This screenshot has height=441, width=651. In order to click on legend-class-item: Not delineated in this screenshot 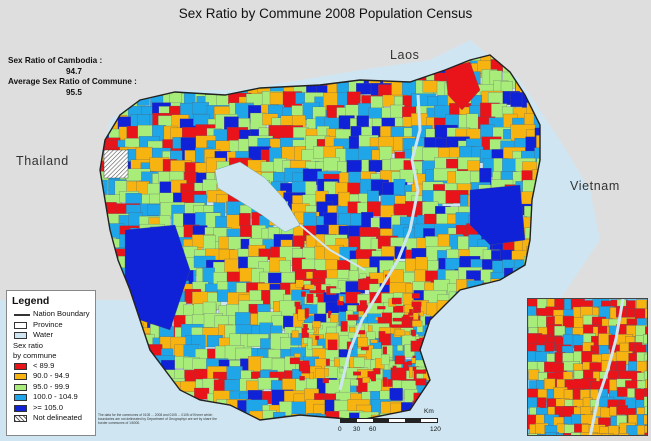, I will do `click(51, 418)`.